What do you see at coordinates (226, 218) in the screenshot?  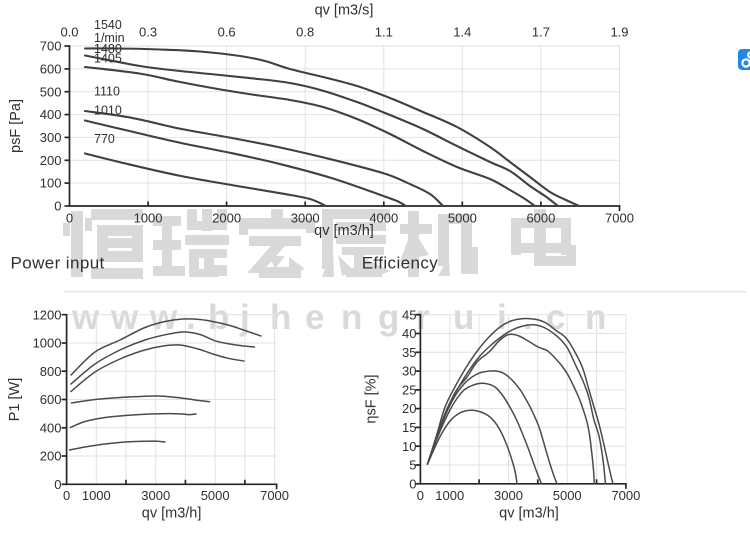 I see `svg-text: 2000` at bounding box center [226, 218].